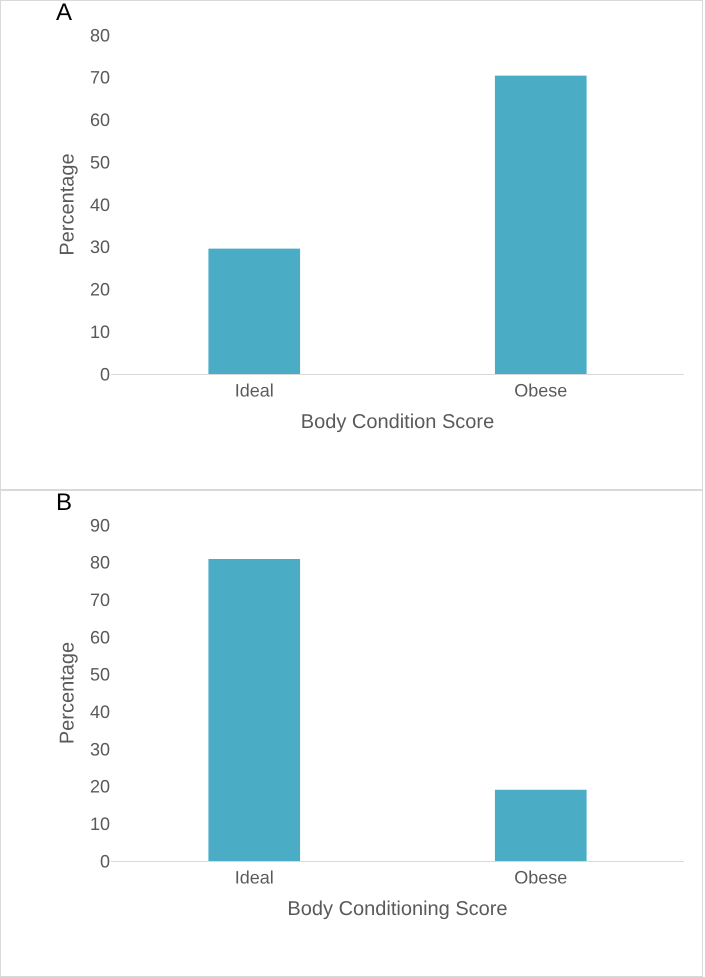 The width and height of the screenshot is (705, 977). I want to click on x-axis-title: Body Conditioning Score, so click(397, 909).